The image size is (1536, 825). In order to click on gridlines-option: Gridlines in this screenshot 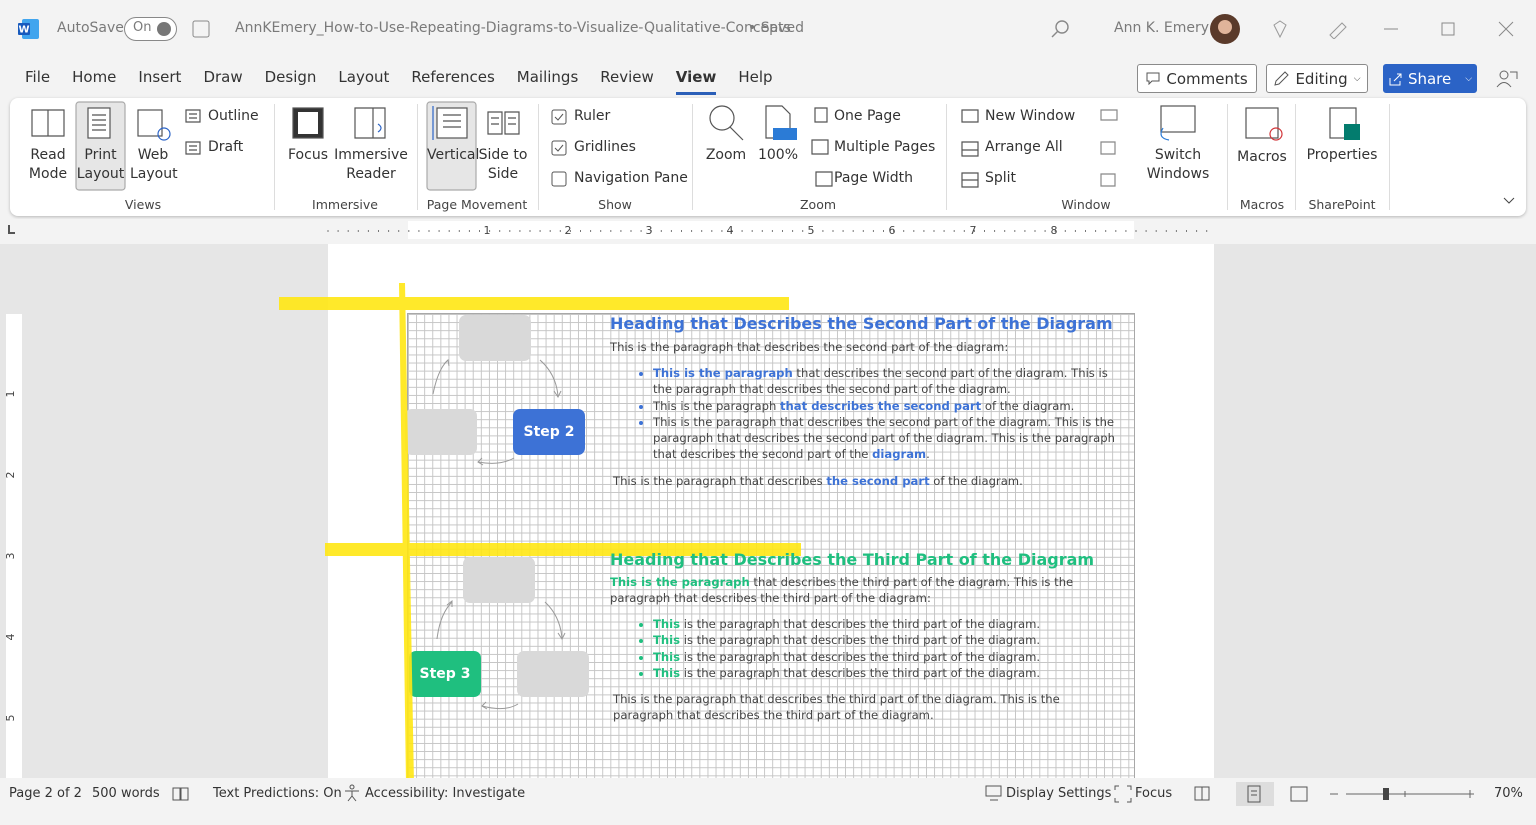, I will do `click(605, 147)`.